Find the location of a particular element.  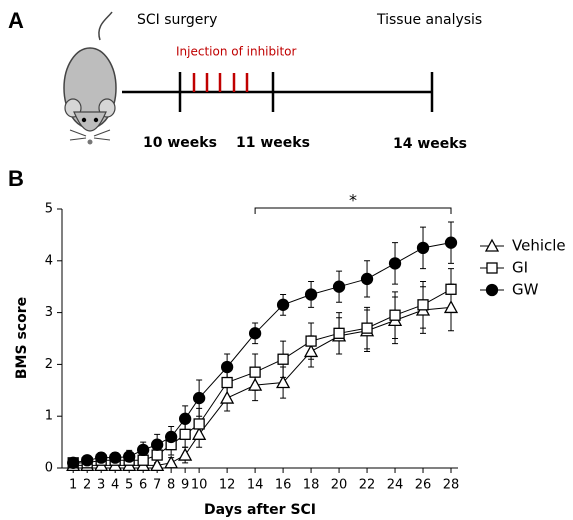

x-tick-label: 28 is located at coordinates (451, 485).